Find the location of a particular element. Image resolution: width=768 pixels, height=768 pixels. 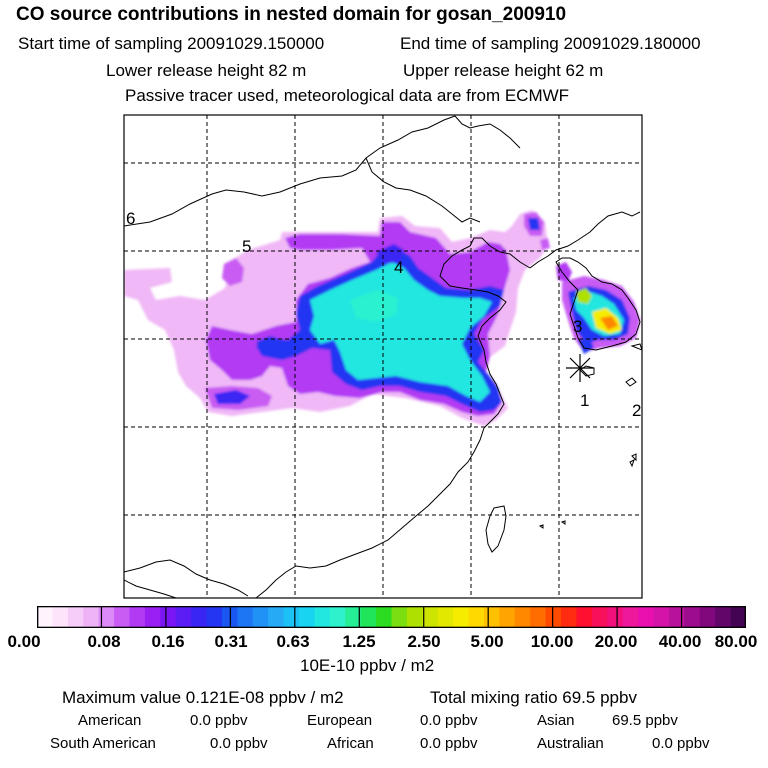

region-european-label: European is located at coordinates (340, 720).